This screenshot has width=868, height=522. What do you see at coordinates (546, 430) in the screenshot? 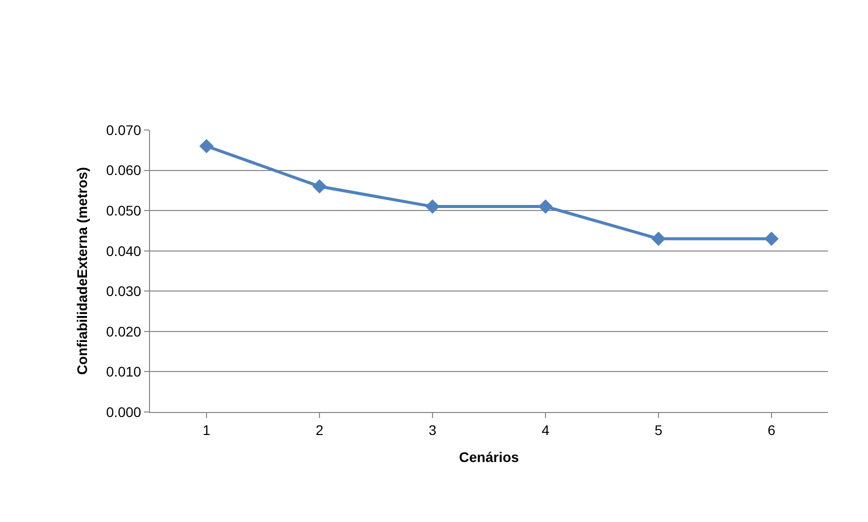
I see `x-tick-label: 4` at bounding box center [546, 430].